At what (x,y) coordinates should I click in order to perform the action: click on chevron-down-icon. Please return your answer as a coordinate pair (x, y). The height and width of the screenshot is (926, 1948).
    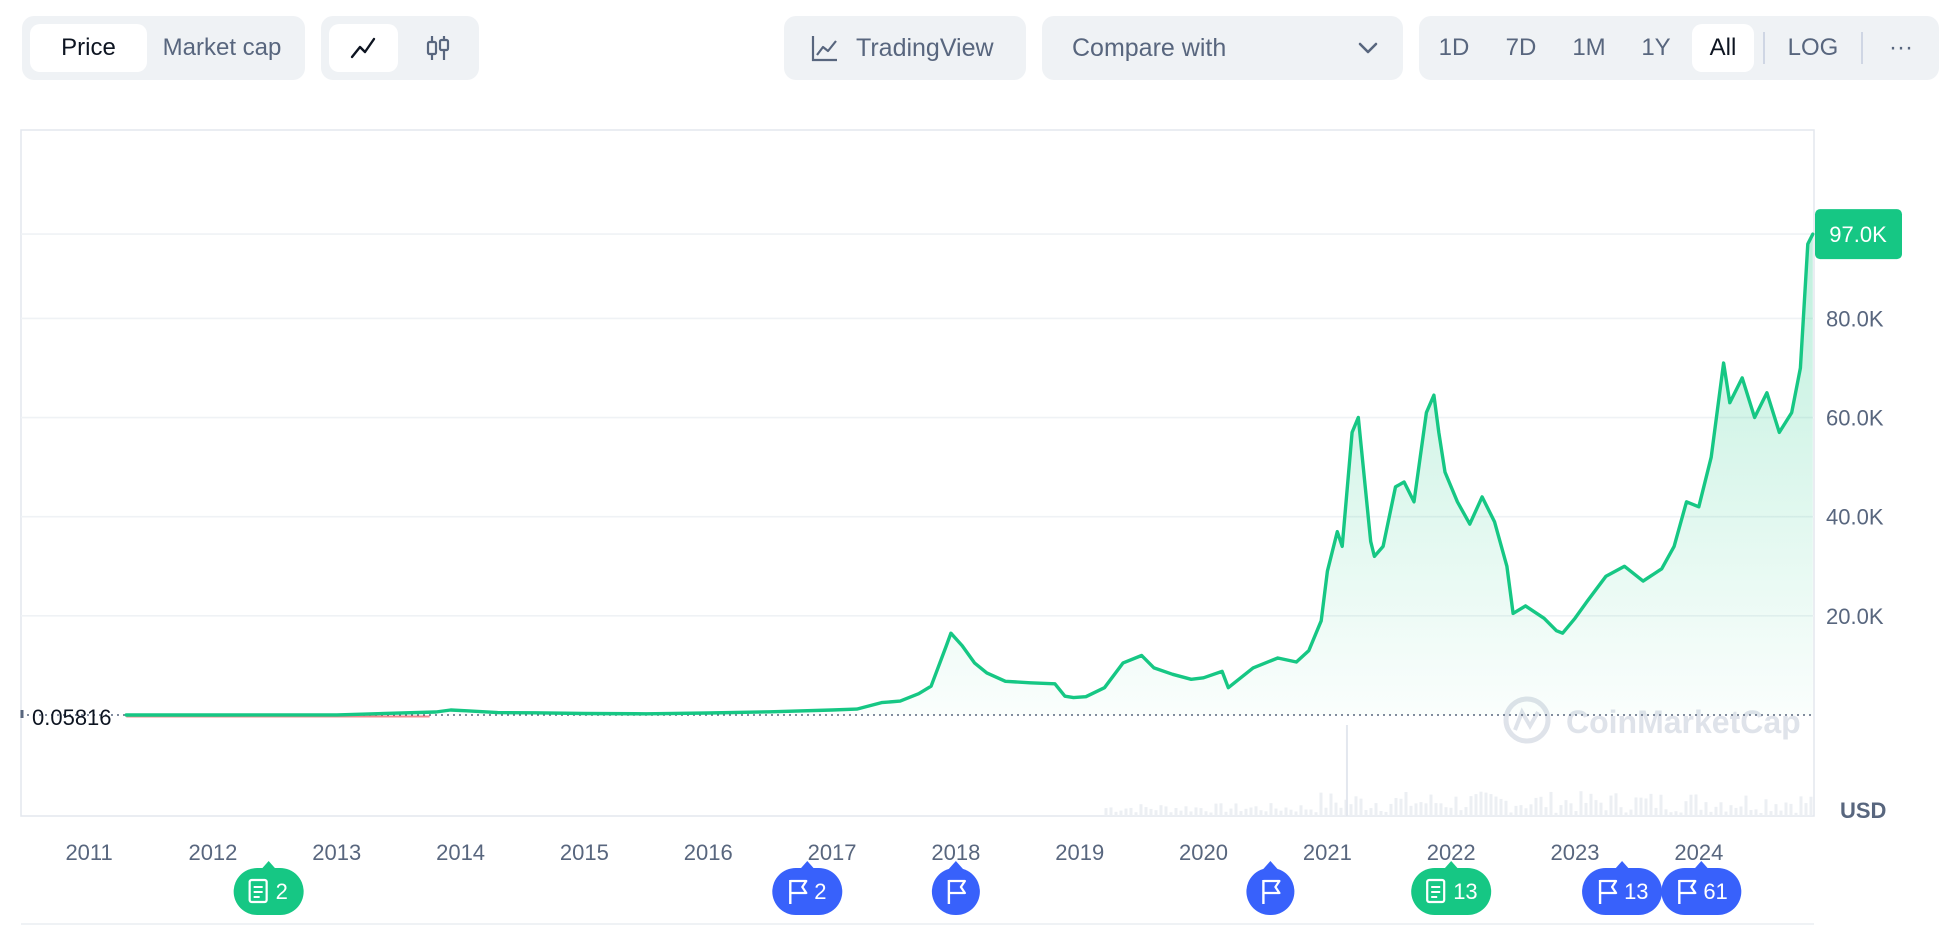
    Looking at the image, I should click on (1368, 48).